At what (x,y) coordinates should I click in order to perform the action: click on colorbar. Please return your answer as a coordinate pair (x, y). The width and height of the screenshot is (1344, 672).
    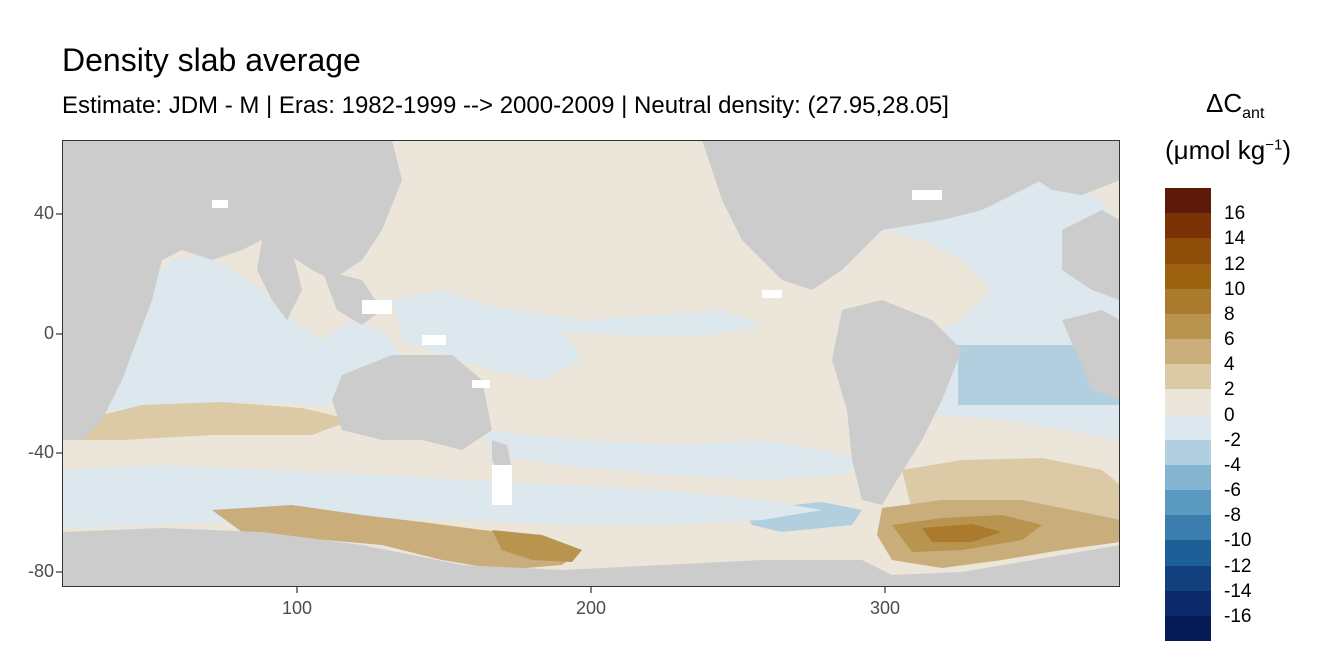
    Looking at the image, I should click on (1188, 415).